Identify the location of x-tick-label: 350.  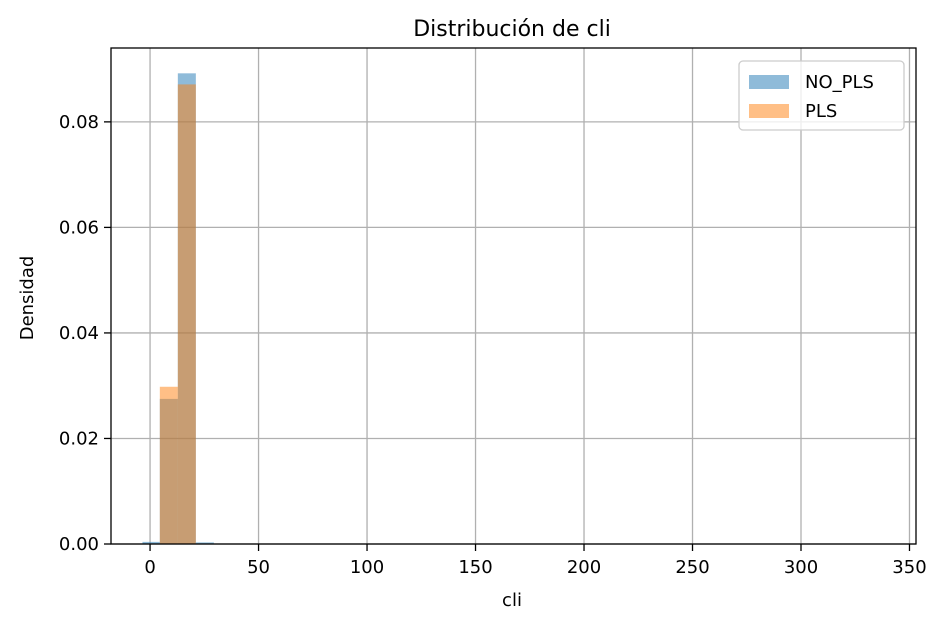
(909, 567).